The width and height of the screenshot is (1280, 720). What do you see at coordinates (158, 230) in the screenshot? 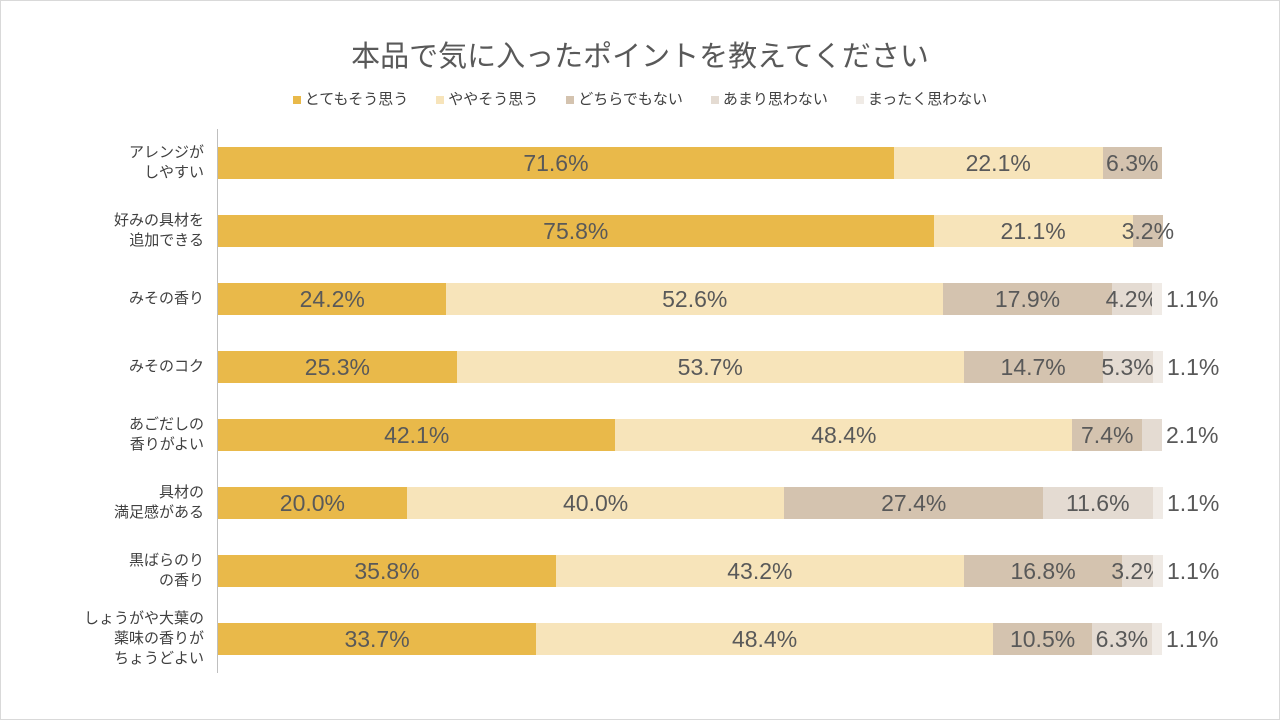
I see `category-label: 好みの具材を 追加できる` at bounding box center [158, 230].